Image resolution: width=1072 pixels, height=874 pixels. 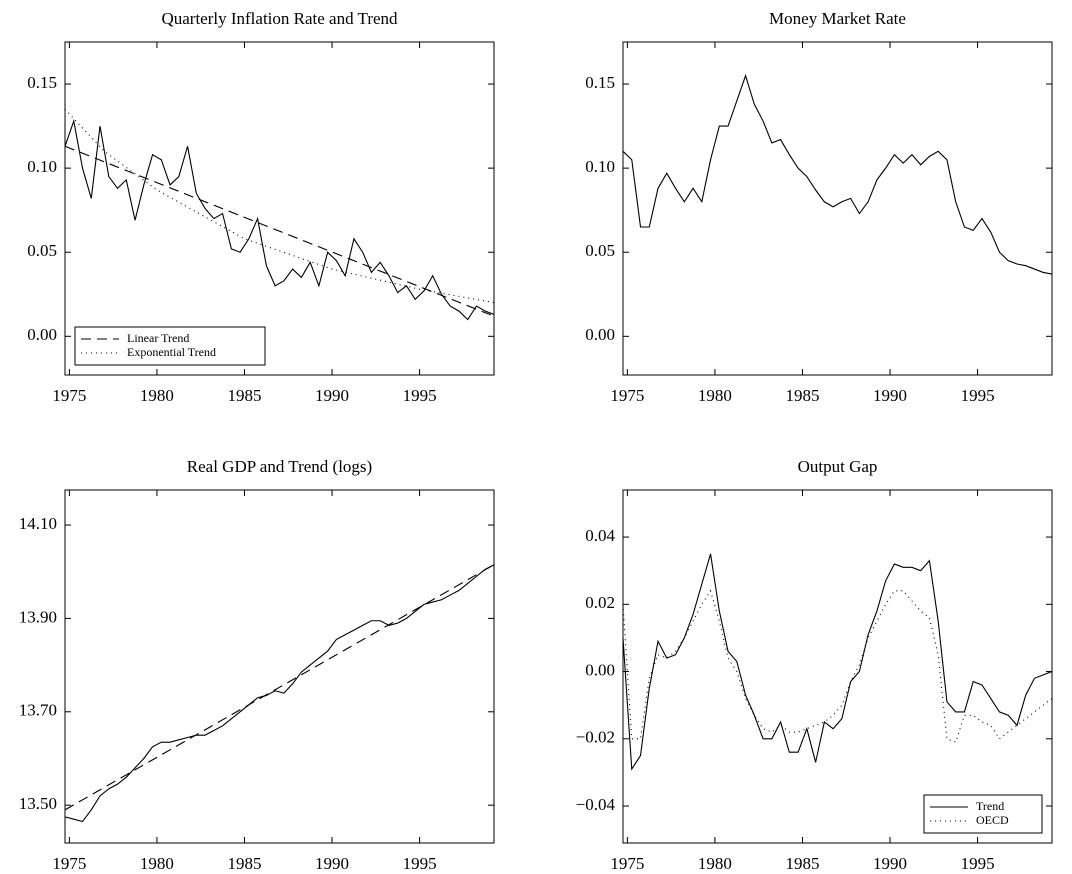 What do you see at coordinates (838, 466) in the screenshot?
I see `chart-title: Output Gap` at bounding box center [838, 466].